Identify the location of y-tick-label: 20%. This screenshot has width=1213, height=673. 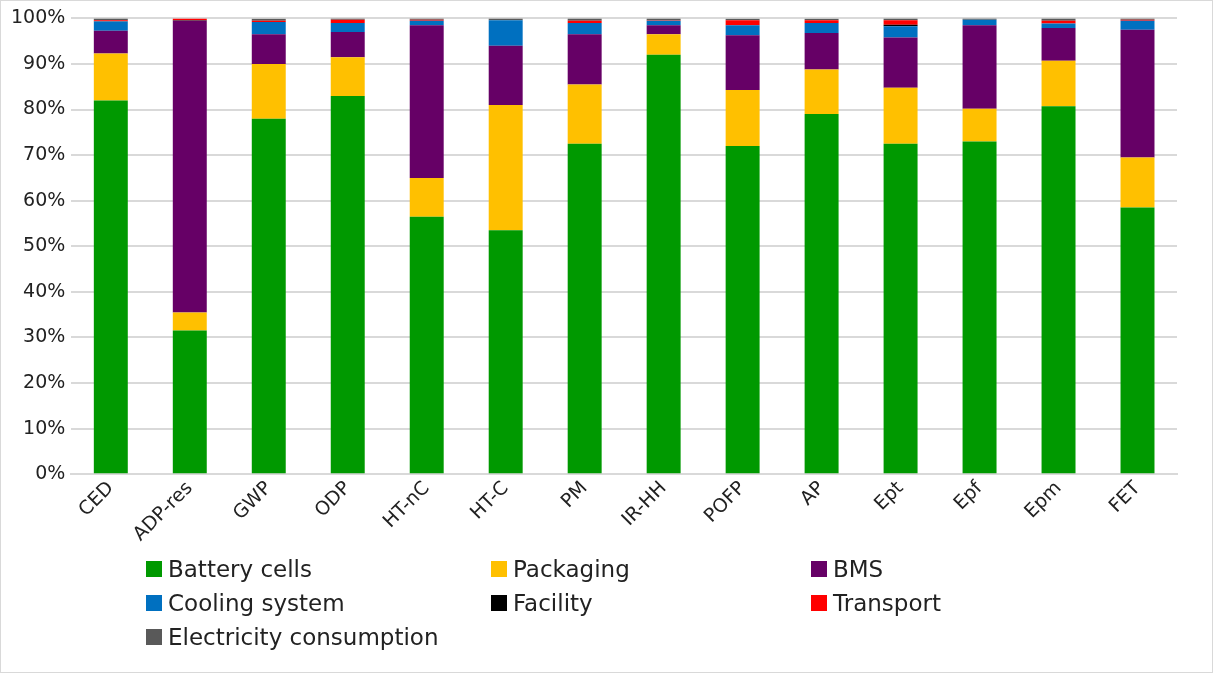
(44, 380).